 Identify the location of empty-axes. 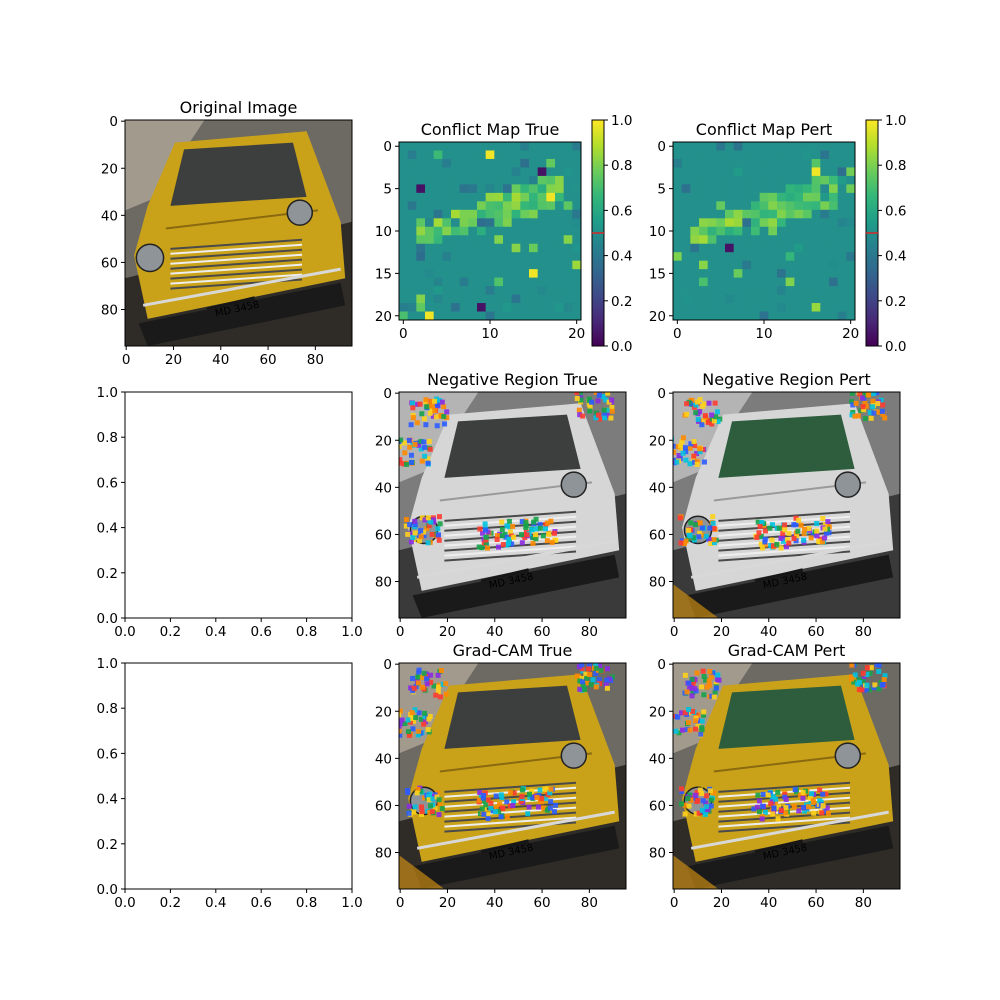
(238, 776).